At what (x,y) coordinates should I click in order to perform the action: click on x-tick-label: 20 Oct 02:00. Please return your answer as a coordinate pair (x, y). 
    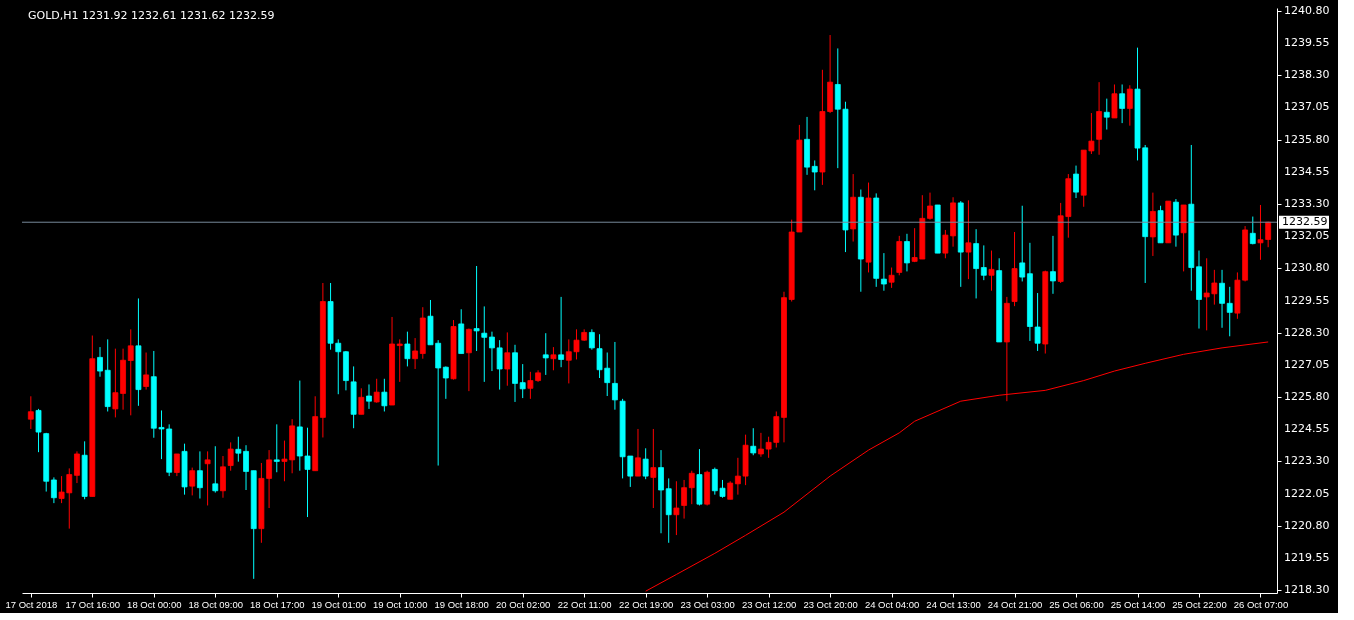
    Looking at the image, I should click on (523, 604).